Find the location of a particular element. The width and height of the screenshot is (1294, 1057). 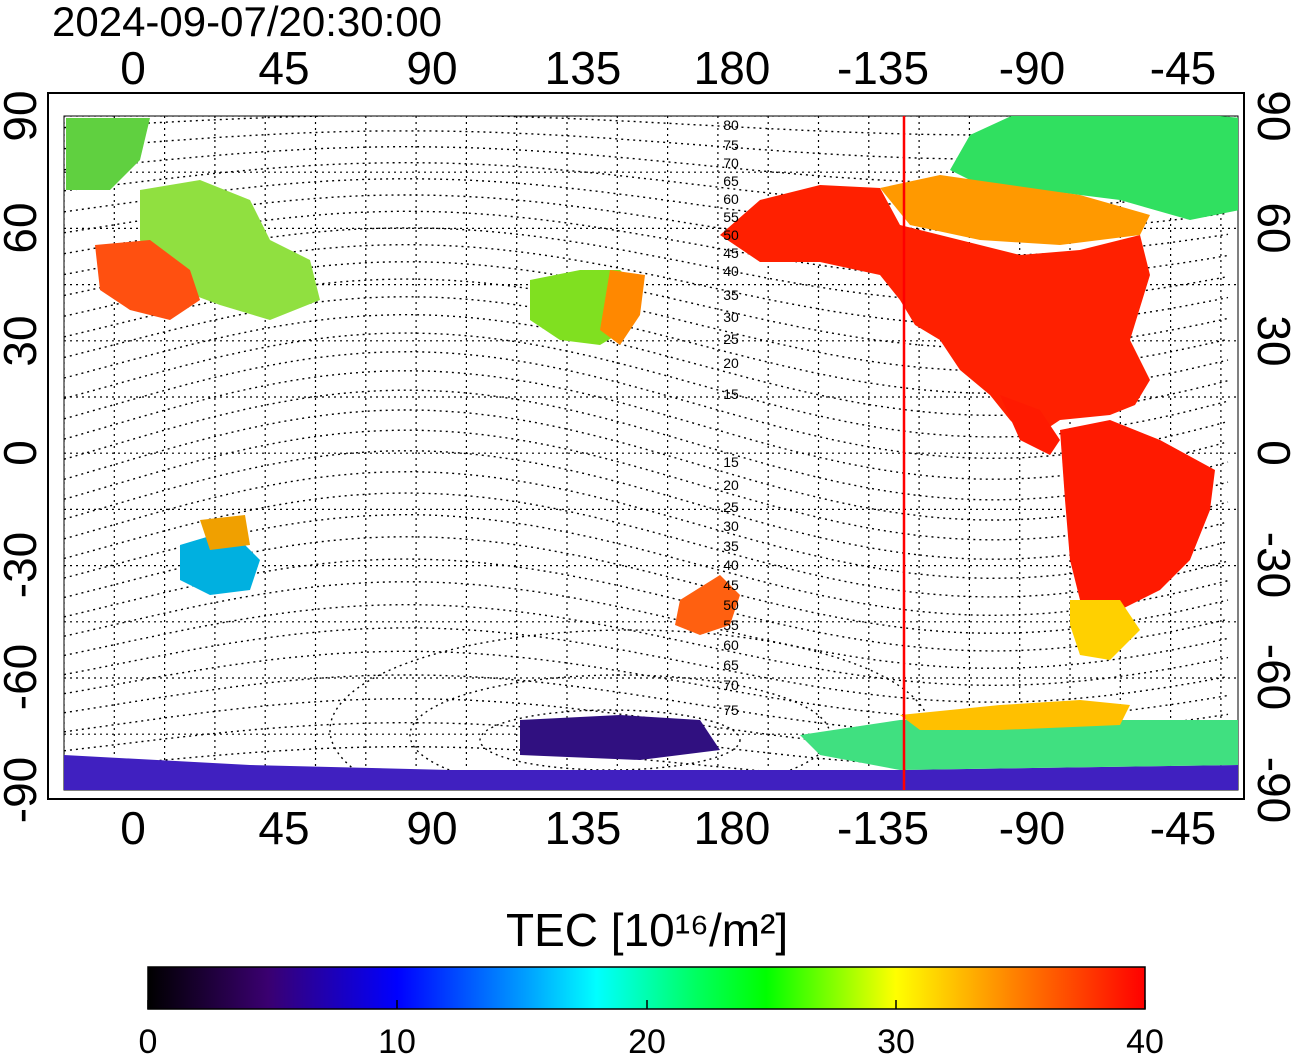

bottom-lon-label: 180 is located at coordinates (732, 828).